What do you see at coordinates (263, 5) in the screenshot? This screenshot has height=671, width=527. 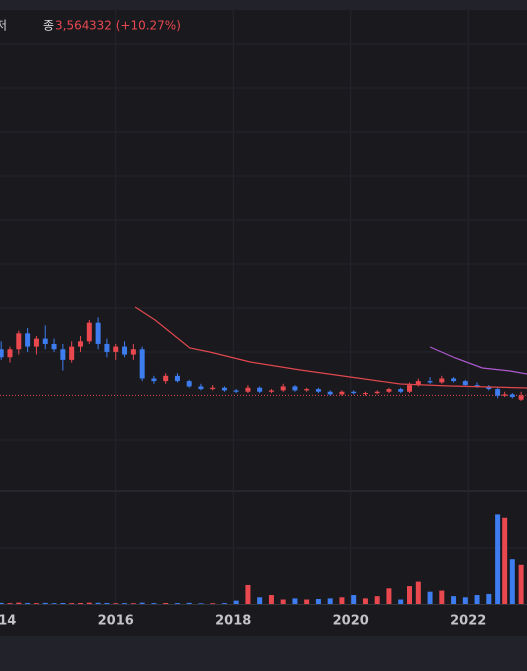 I see `top-bar` at bounding box center [263, 5].